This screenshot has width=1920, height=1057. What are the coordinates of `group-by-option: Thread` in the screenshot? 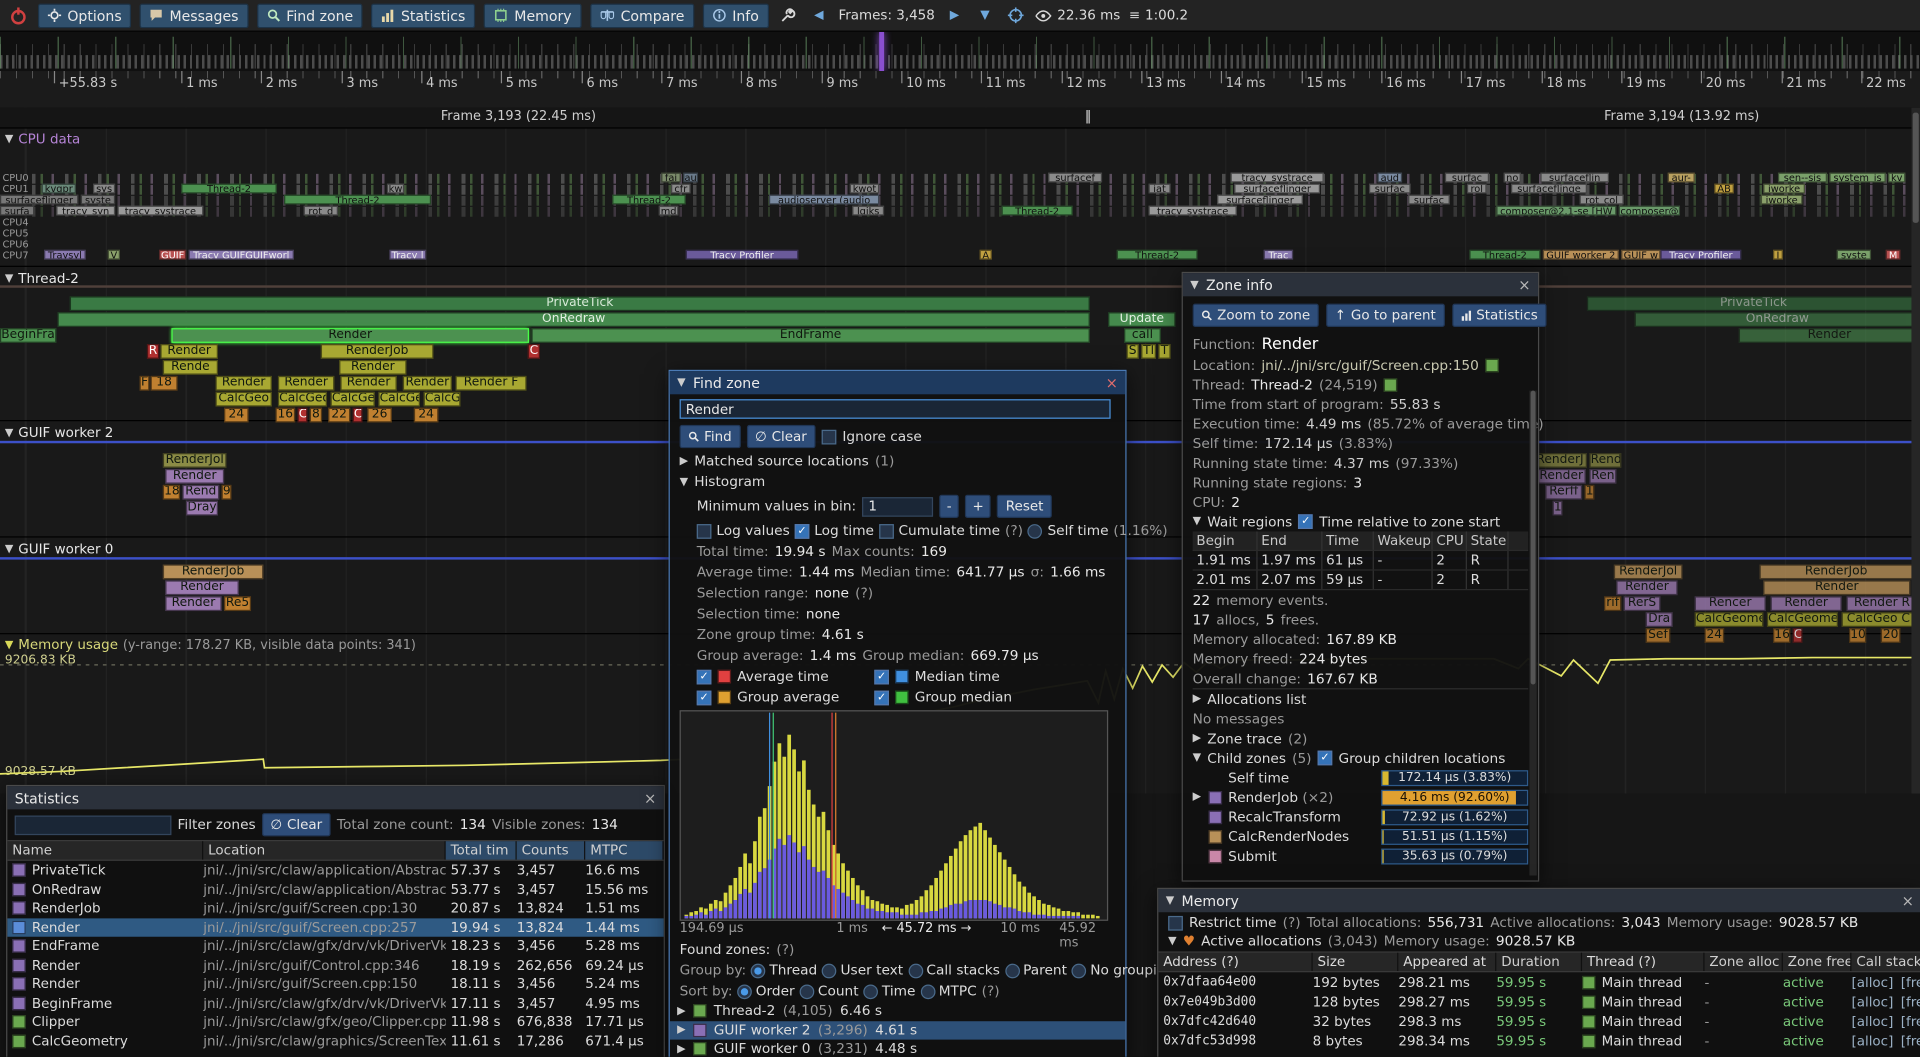 It's located at (783, 970).